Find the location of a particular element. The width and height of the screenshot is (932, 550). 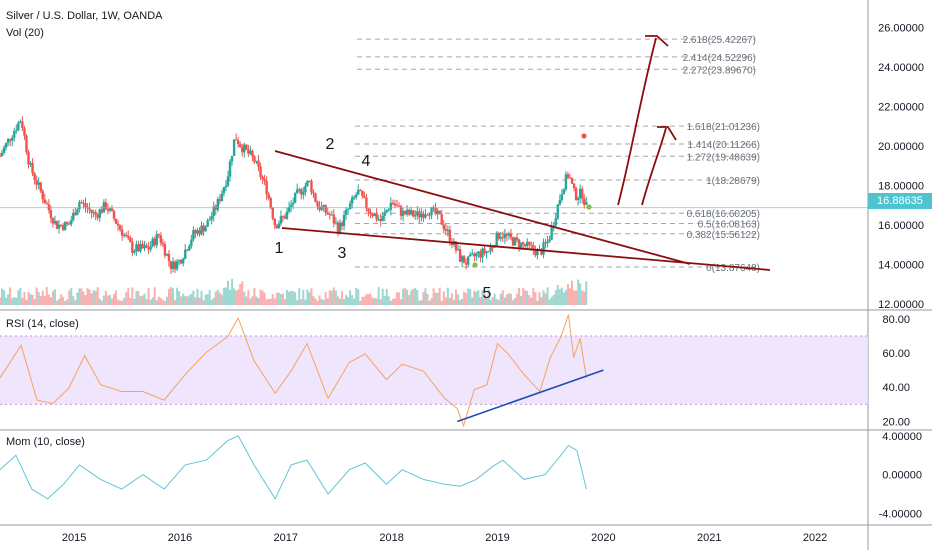

fib-level-label: 1.618(21.01236) is located at coordinates (723, 127).